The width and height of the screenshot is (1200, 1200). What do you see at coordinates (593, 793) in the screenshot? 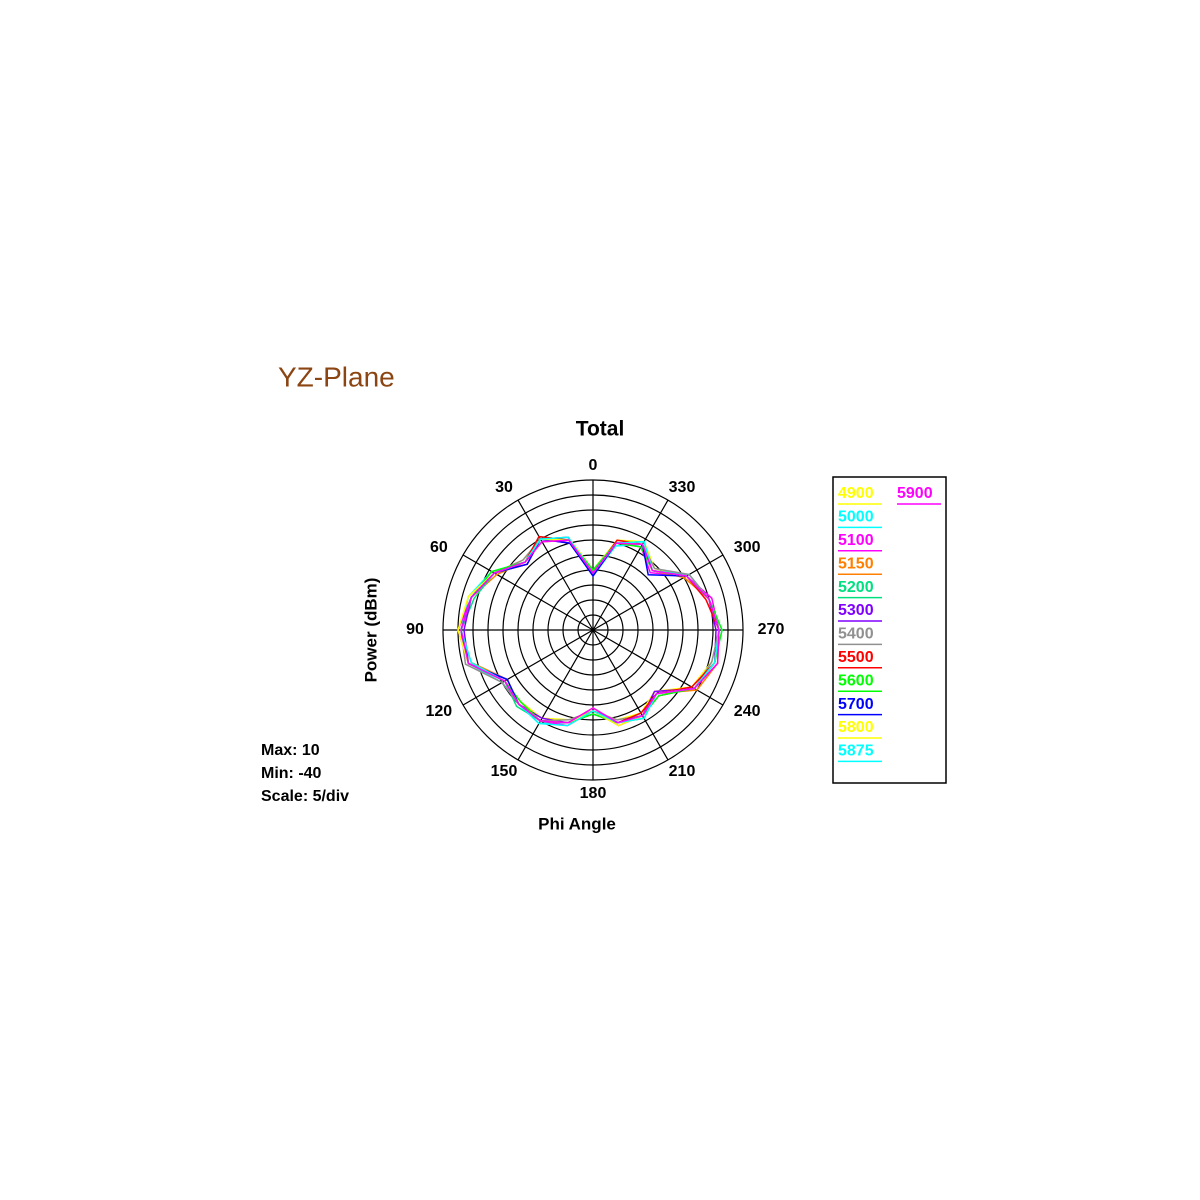
I see `theta-tick-label: 180` at bounding box center [593, 793].